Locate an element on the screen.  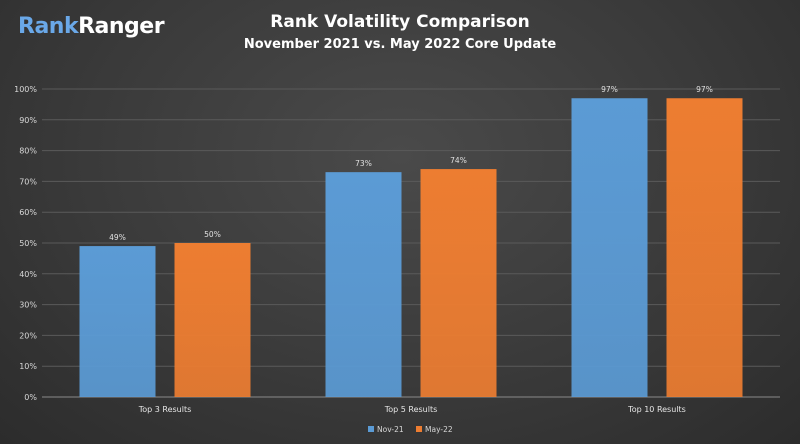
y-tick-label: 60% is located at coordinates (28, 212).